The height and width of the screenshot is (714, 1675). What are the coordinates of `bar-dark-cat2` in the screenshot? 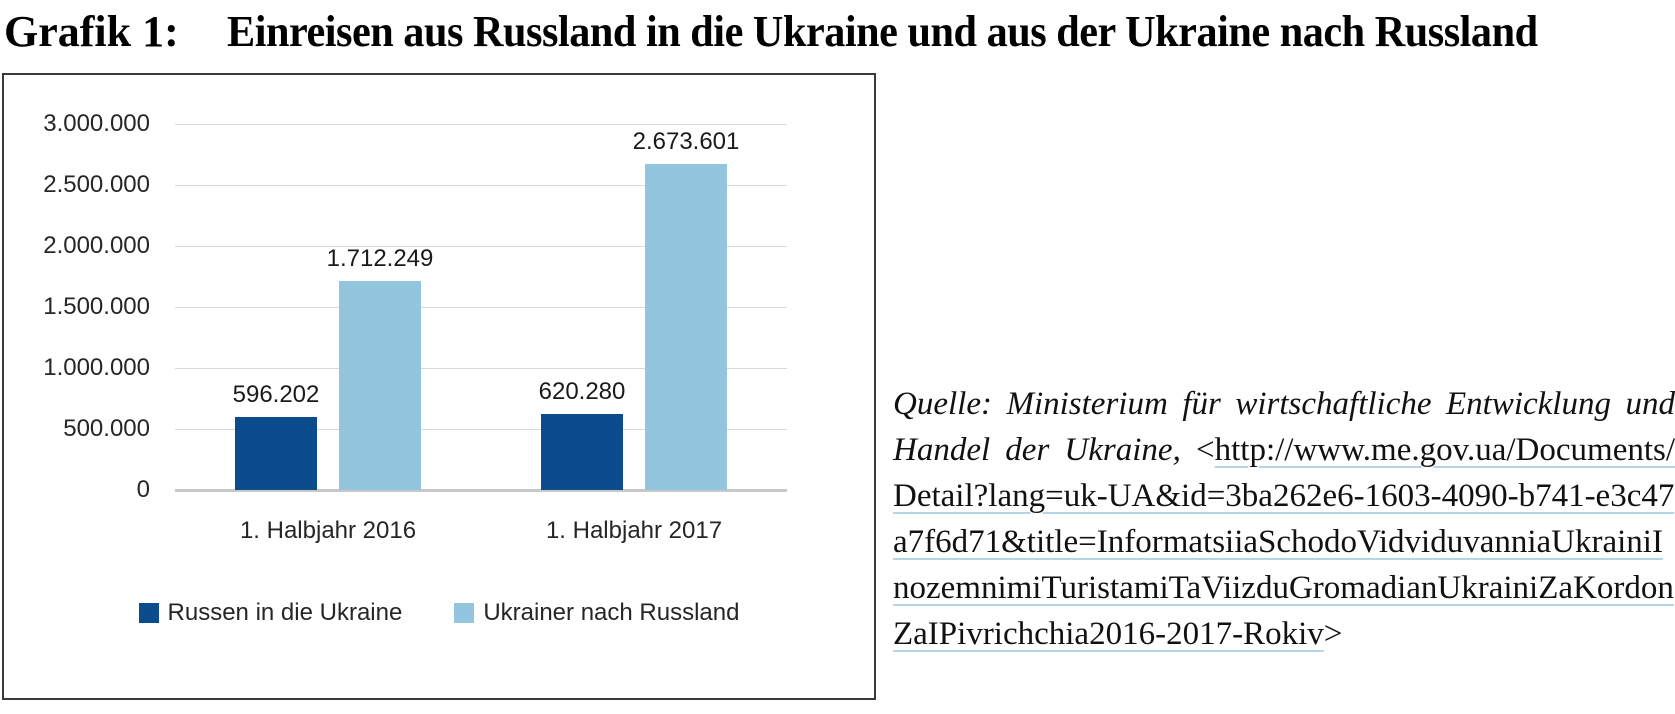 It's located at (582, 452).